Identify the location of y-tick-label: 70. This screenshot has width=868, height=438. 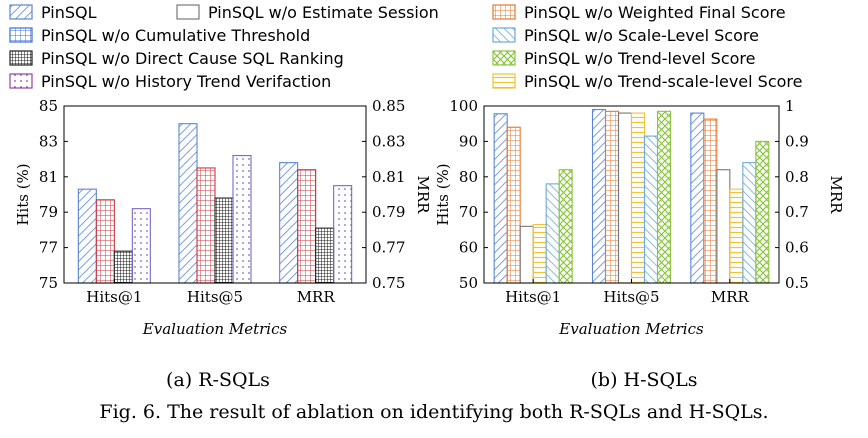
(468, 212).